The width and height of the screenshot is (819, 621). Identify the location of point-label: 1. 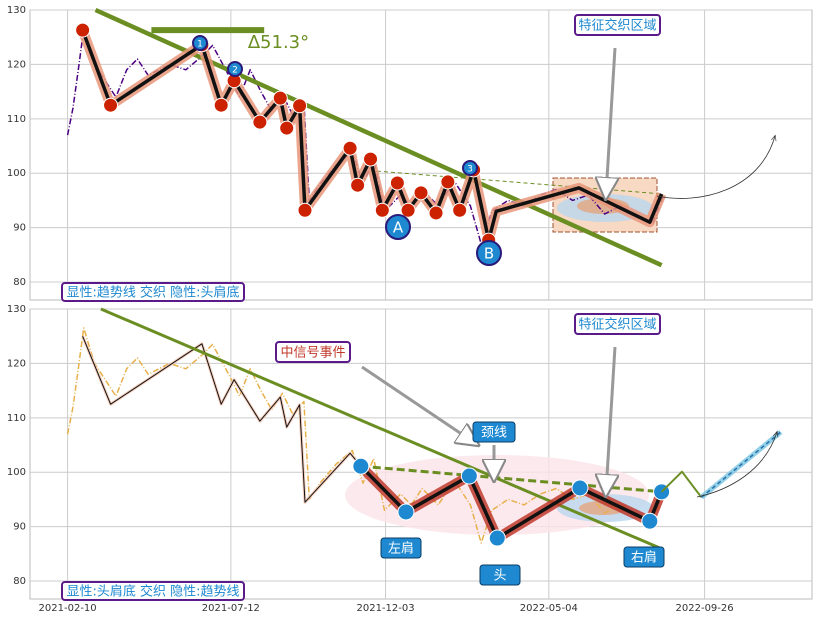
(200, 45).